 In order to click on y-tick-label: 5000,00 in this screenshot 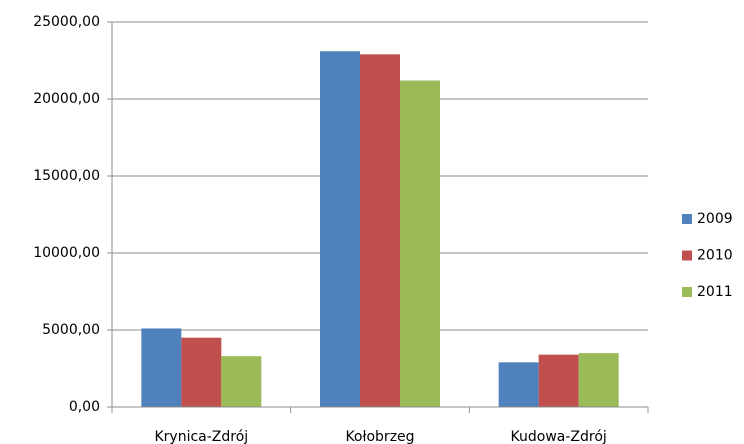, I will do `click(71, 330)`.